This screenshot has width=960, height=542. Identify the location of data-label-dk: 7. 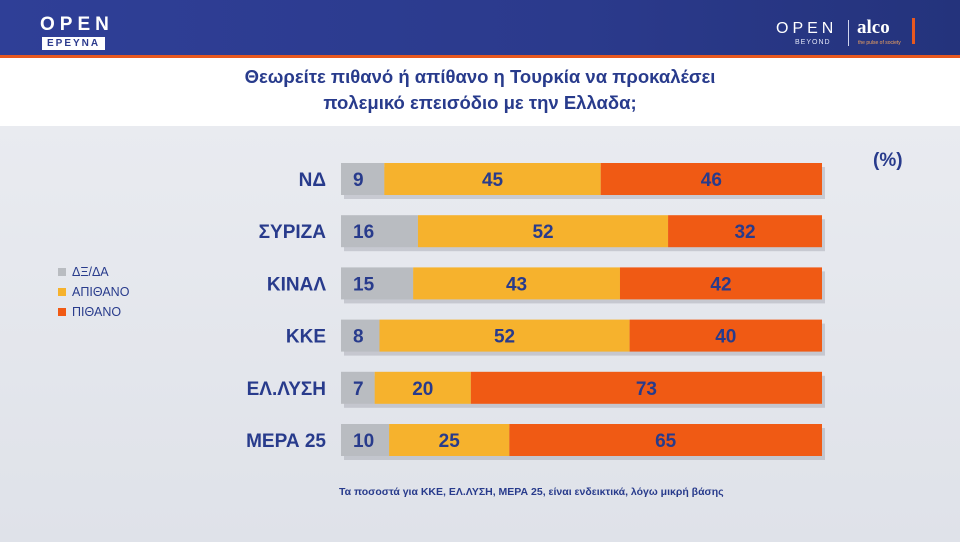
(358, 389).